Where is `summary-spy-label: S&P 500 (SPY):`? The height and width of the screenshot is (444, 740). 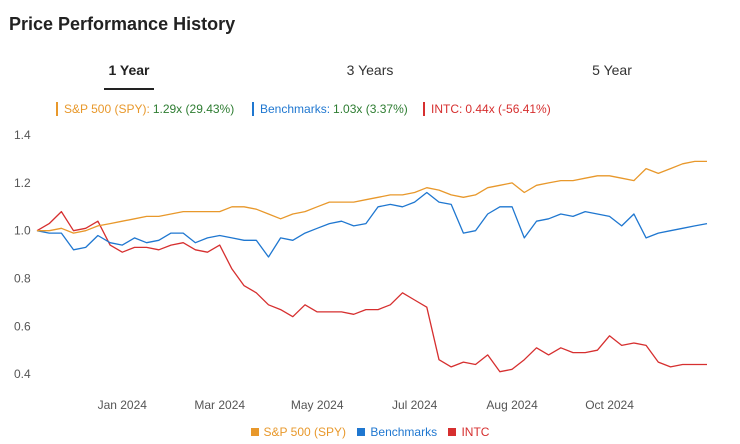
summary-spy-label: S&P 500 (SPY): is located at coordinates (107, 109).